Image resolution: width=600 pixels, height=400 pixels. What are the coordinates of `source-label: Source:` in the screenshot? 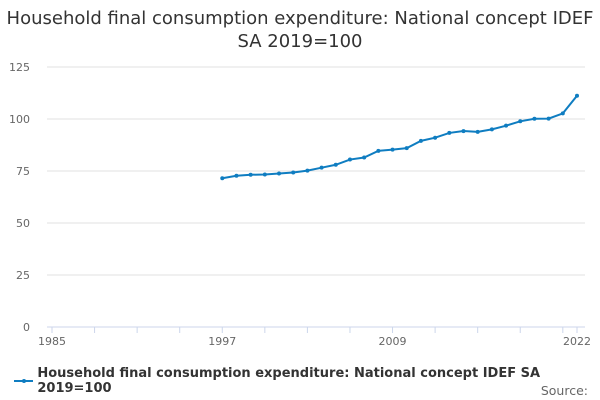 It's located at (564, 390).